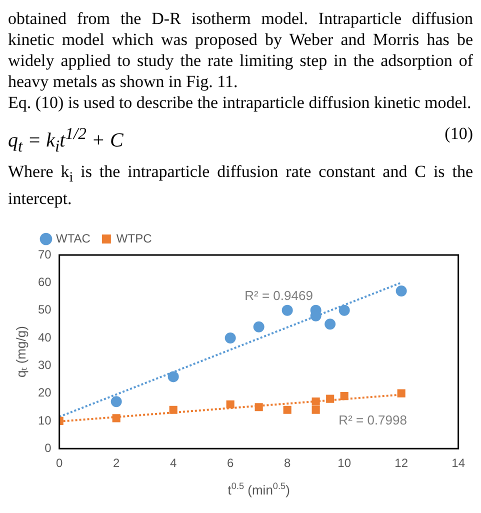 Image resolution: width=481 pixels, height=513 pixels. I want to click on text: q$_{t}$ = k$_{i}$t$^{1/2}$ + C, so click(66, 140).